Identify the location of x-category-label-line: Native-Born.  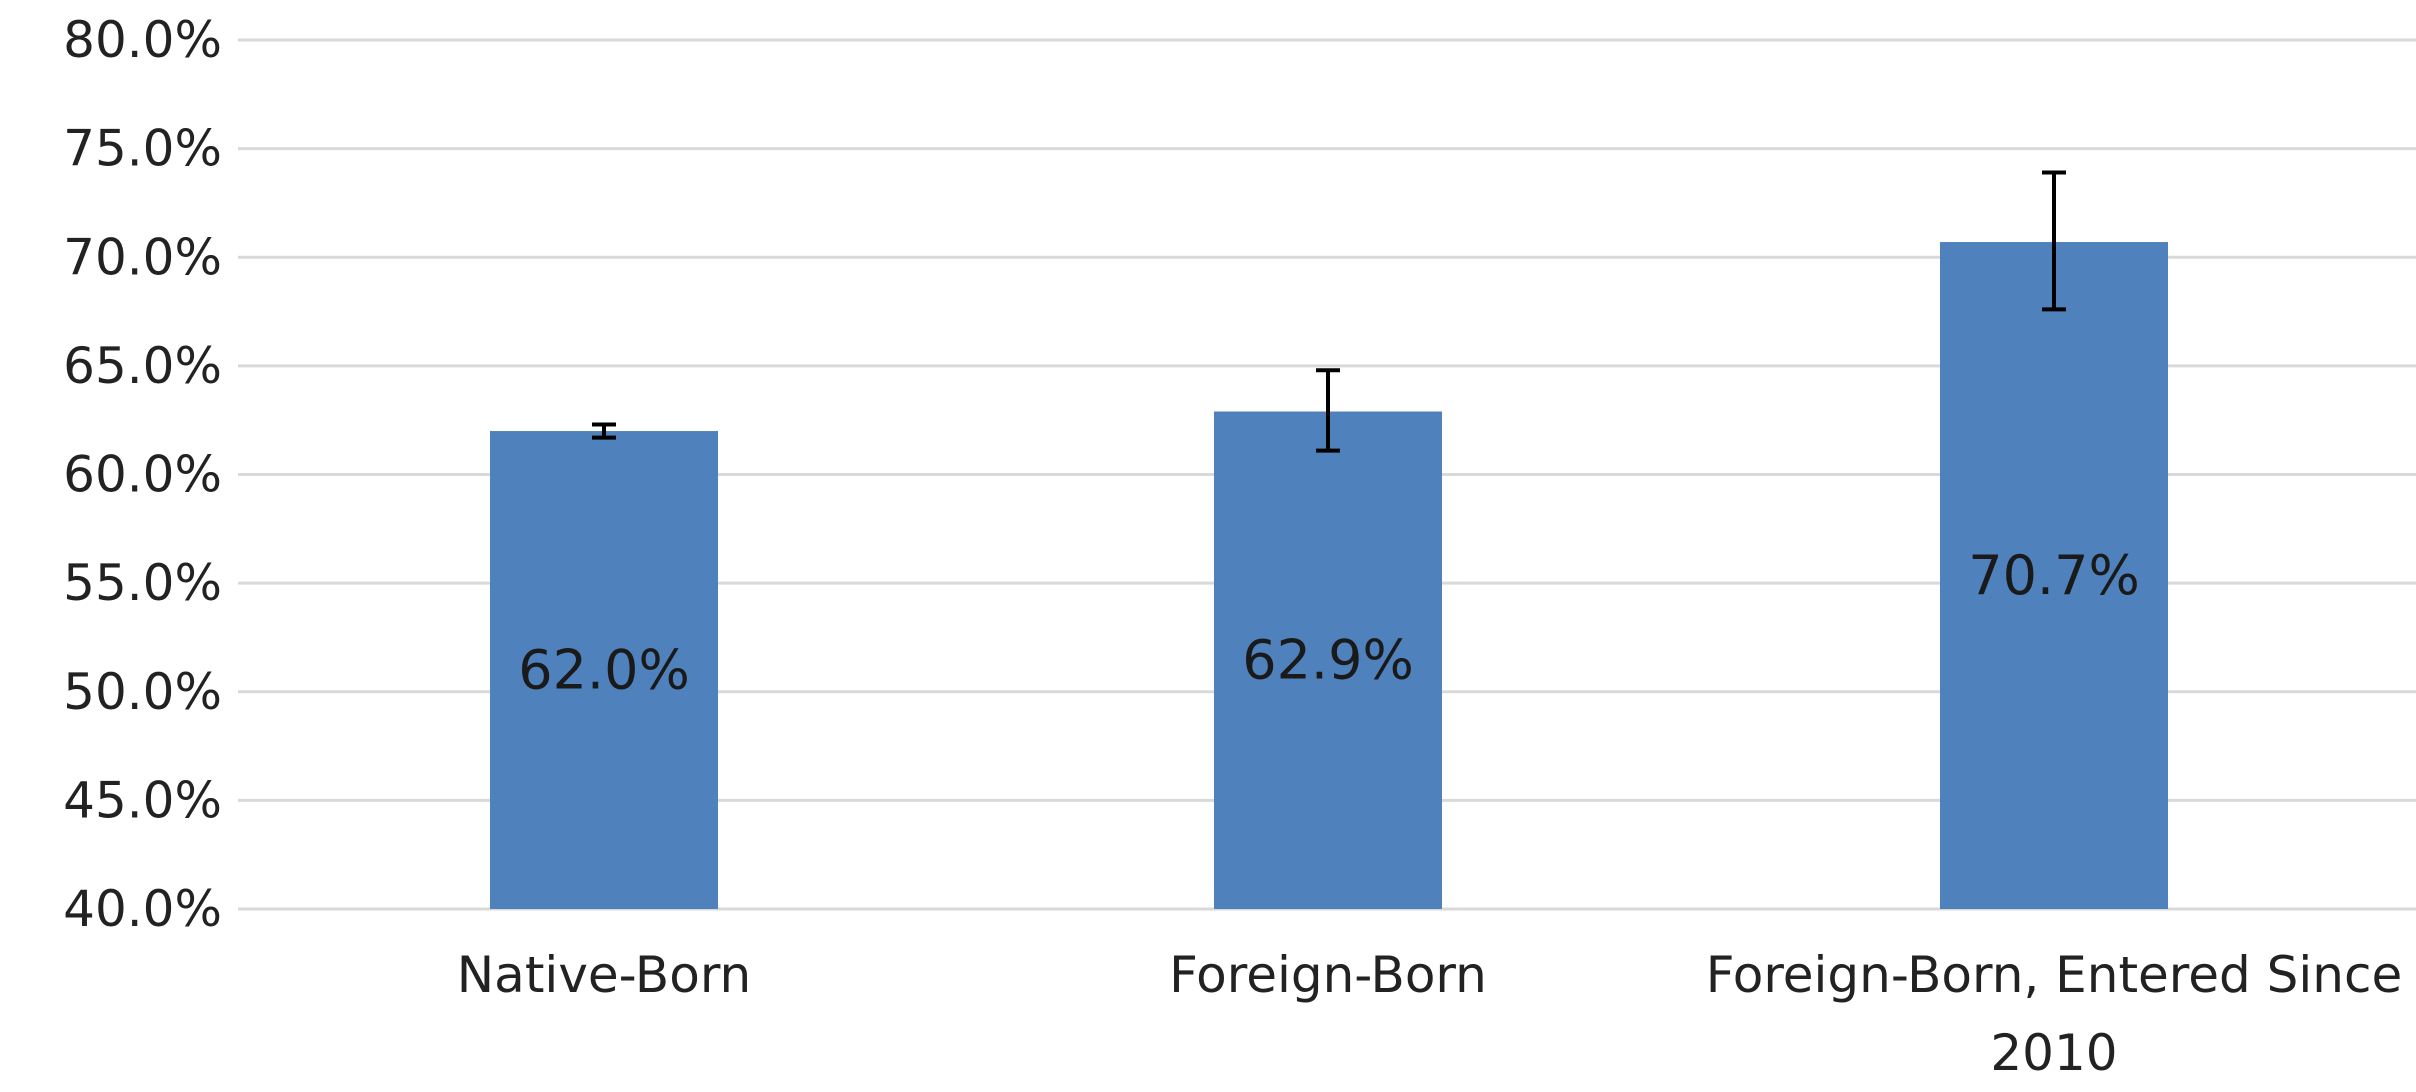
(604, 975).